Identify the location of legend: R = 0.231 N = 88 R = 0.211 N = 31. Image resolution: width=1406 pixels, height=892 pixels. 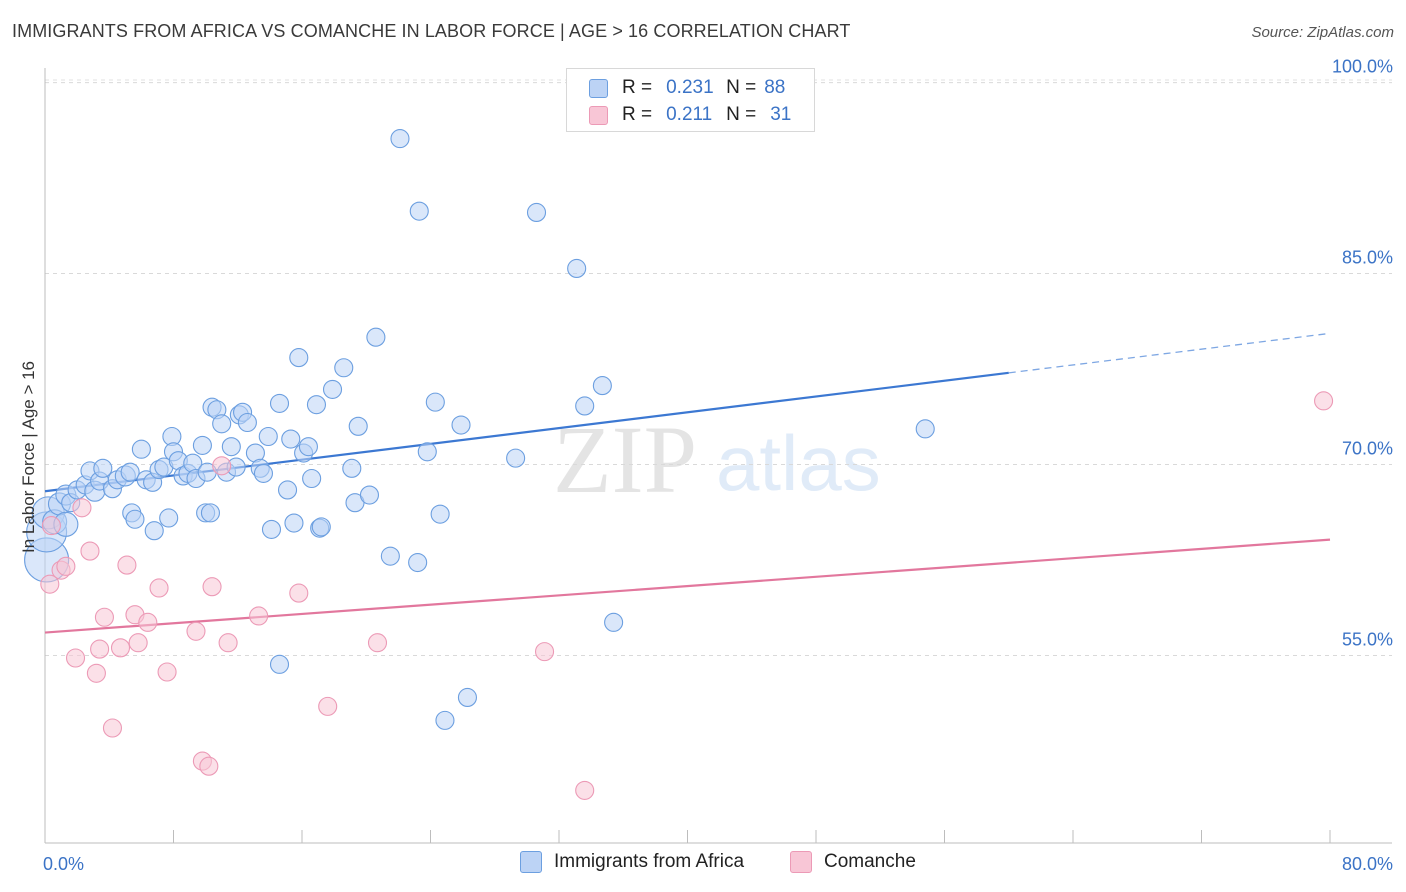
(690, 100).